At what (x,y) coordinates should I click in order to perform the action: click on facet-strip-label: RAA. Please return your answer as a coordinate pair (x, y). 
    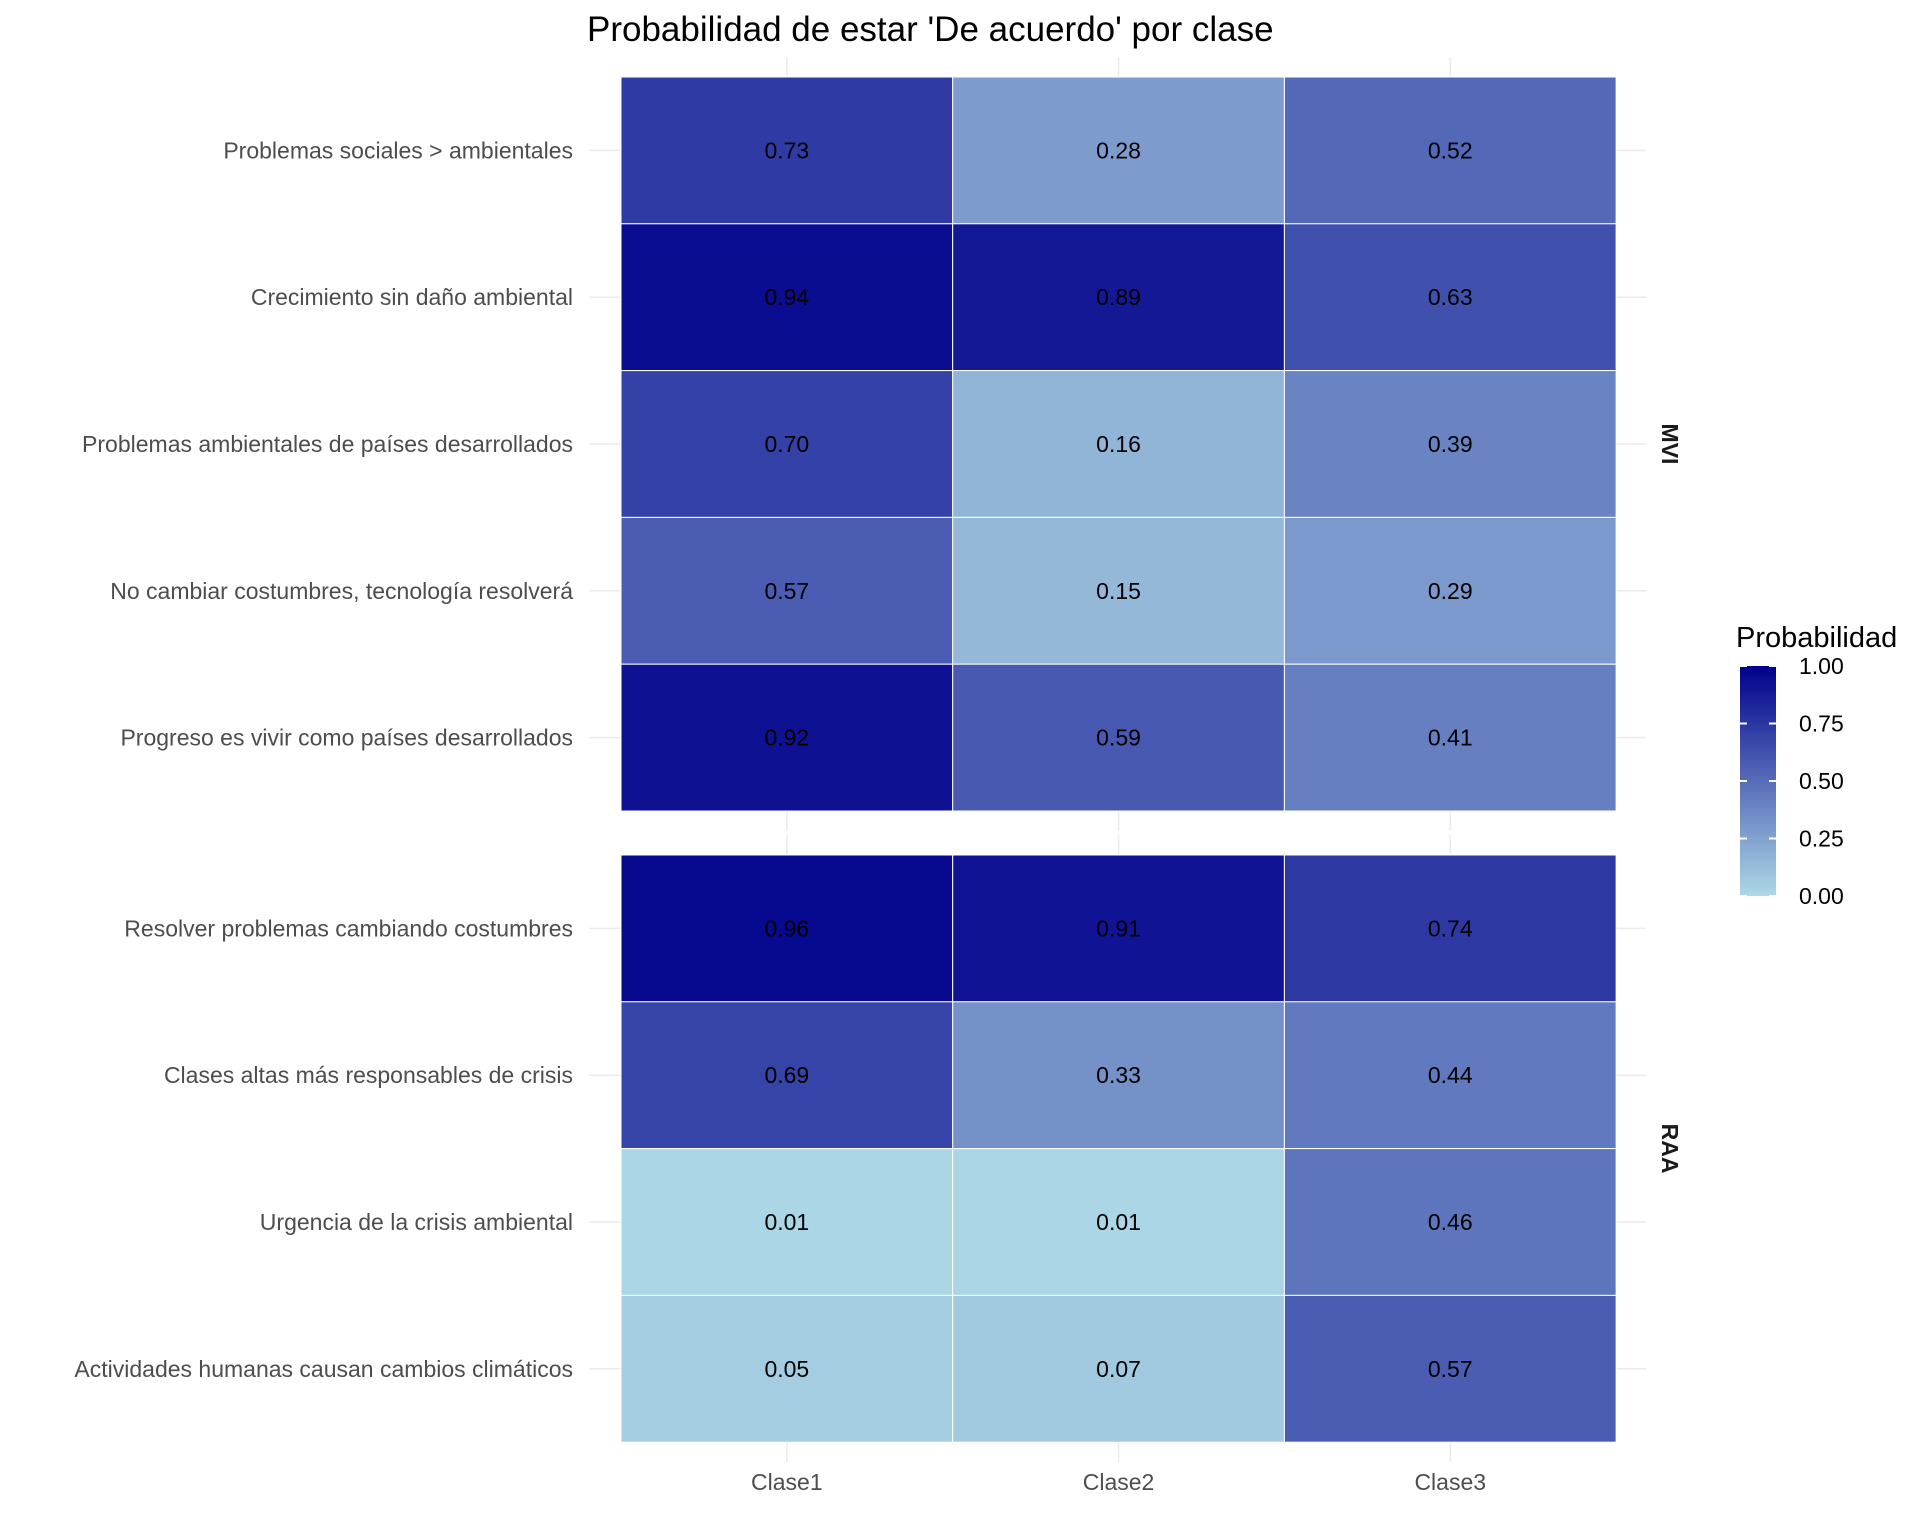
    Looking at the image, I should click on (1670, 1149).